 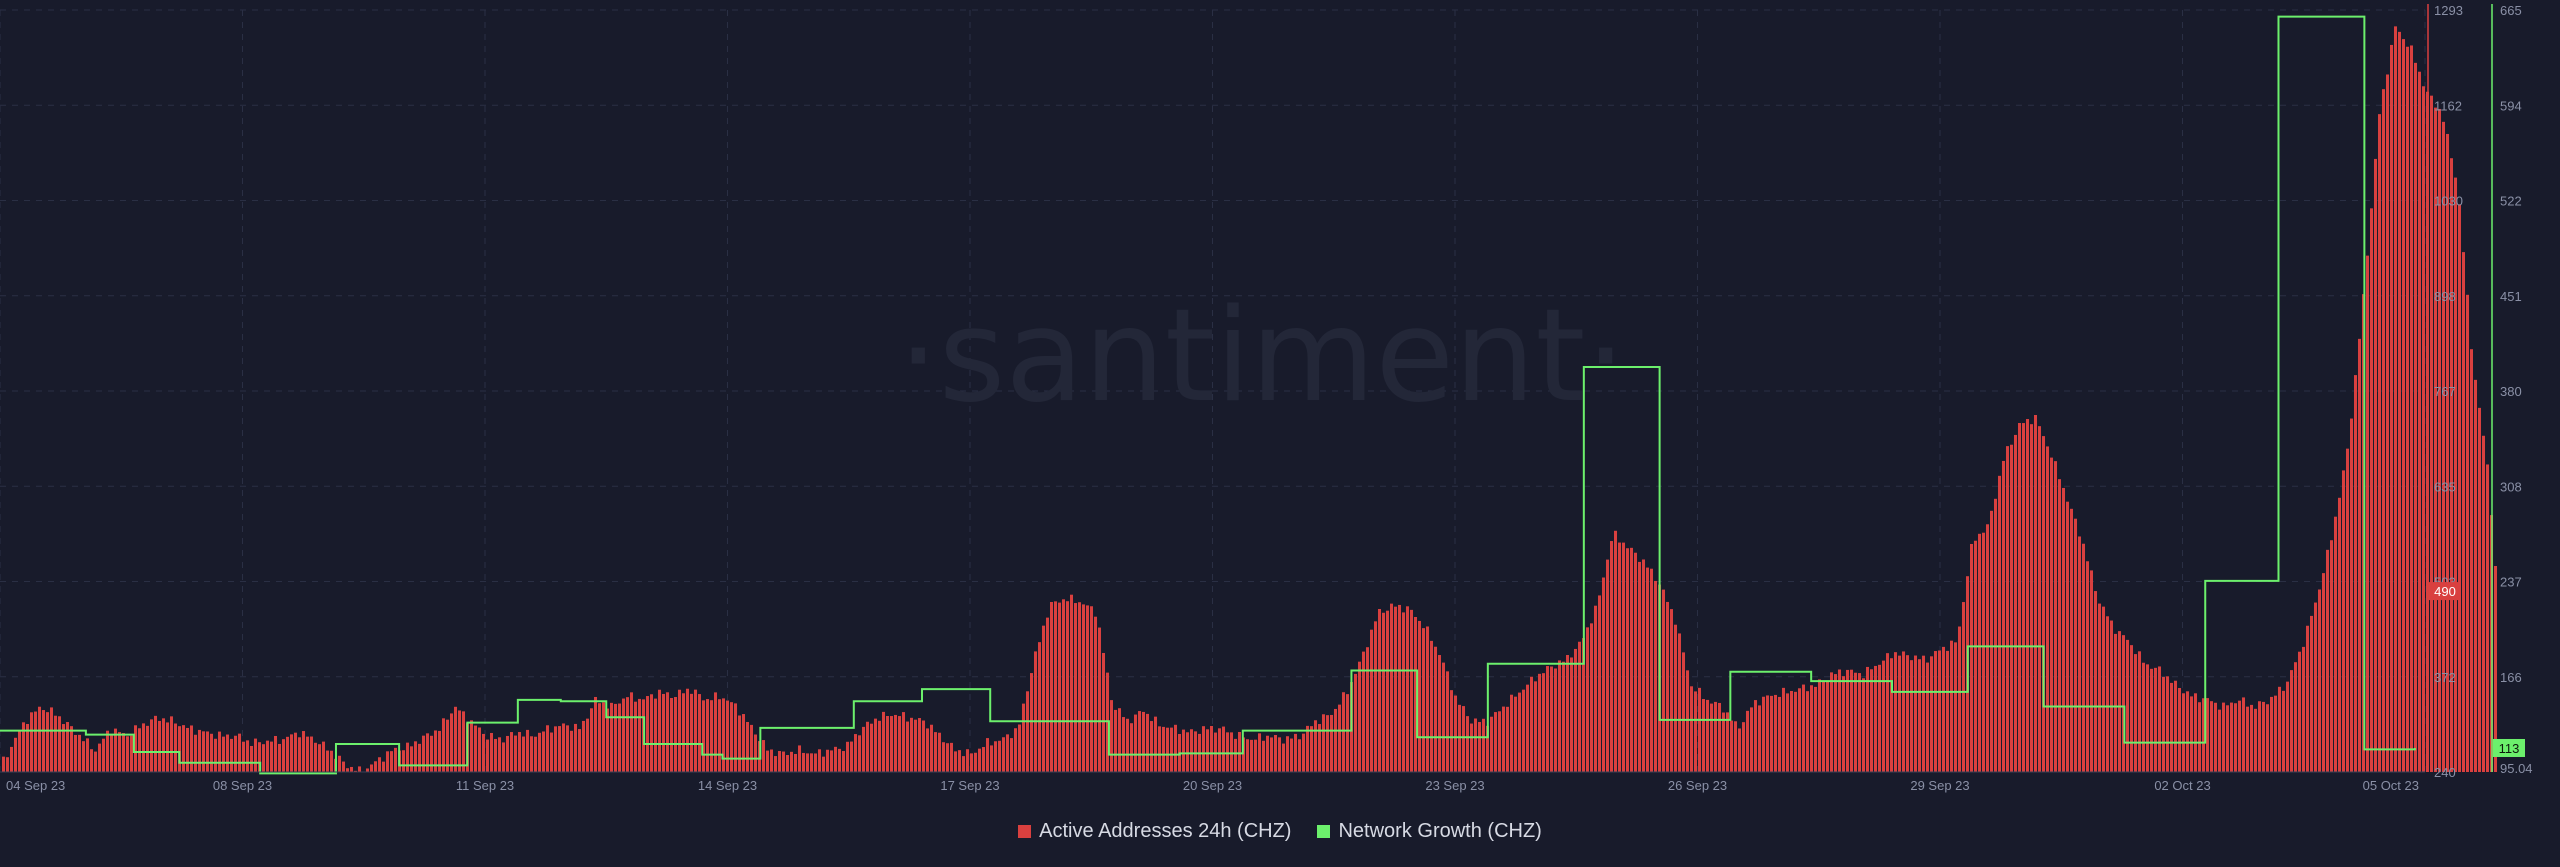 What do you see at coordinates (2509, 748) in the screenshot?
I see `network-growth-last-value: 113` at bounding box center [2509, 748].